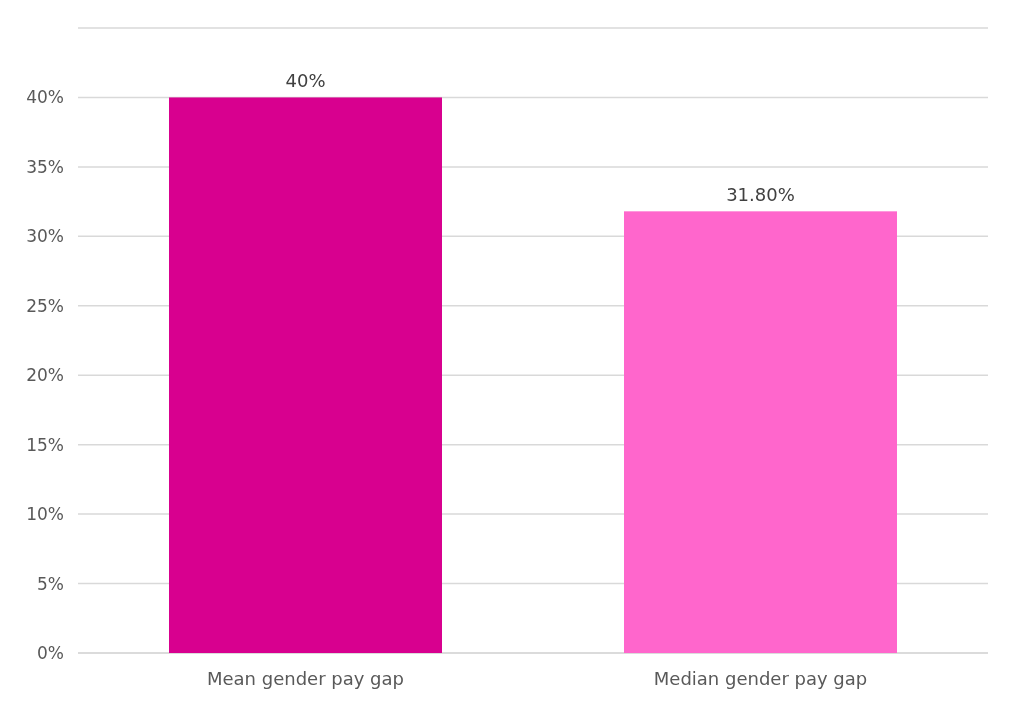 This screenshot has height=709, width=1018. Describe the element at coordinates (760, 678) in the screenshot. I see `x-tick-label: Median gender pay gap` at that location.